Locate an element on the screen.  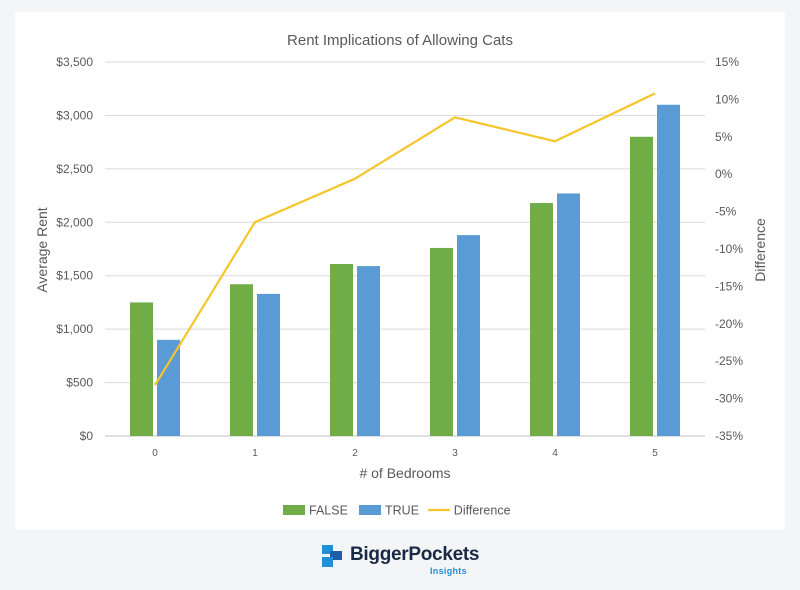
y2-tick-label: -20% is located at coordinates (729, 324).